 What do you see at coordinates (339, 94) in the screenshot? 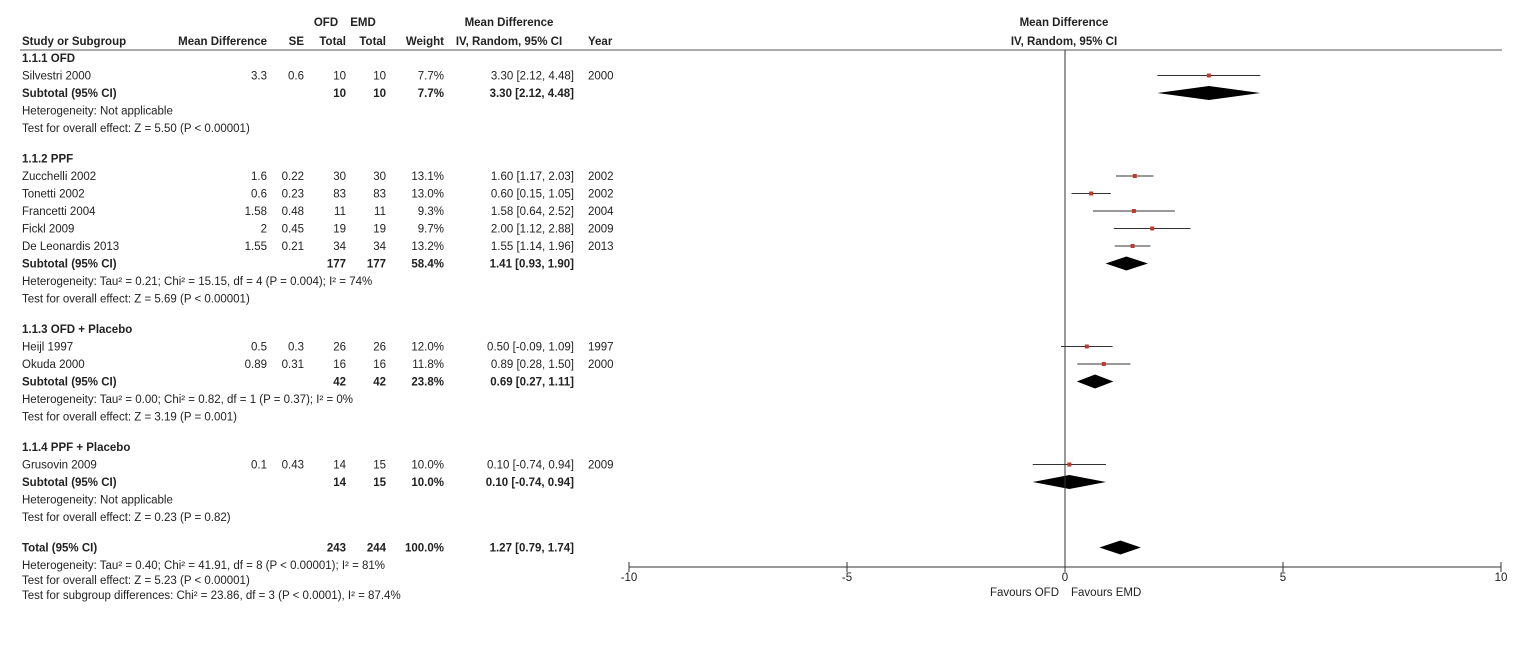
I see `subtotal-total-ofd: 10` at bounding box center [339, 94].